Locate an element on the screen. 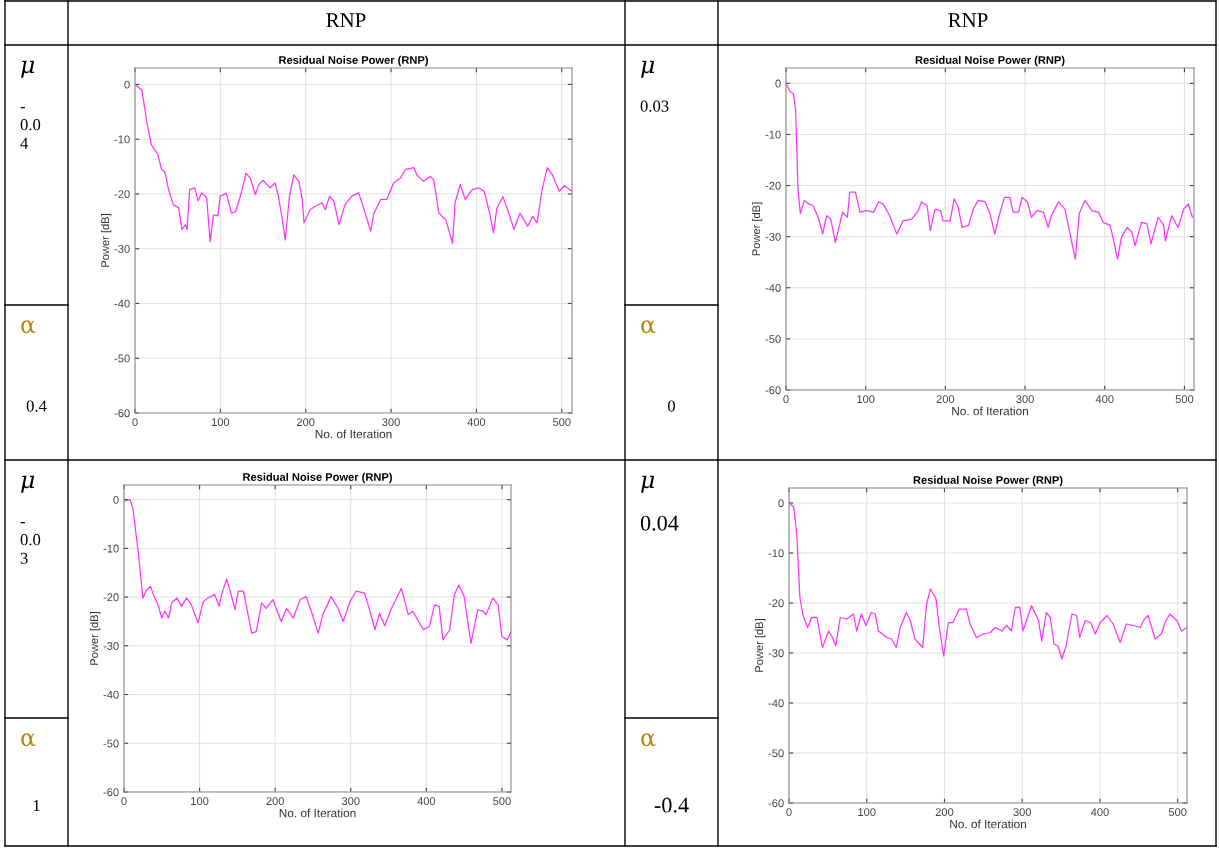 The image size is (1219, 848). text: 0.4 is located at coordinates (36, 406).